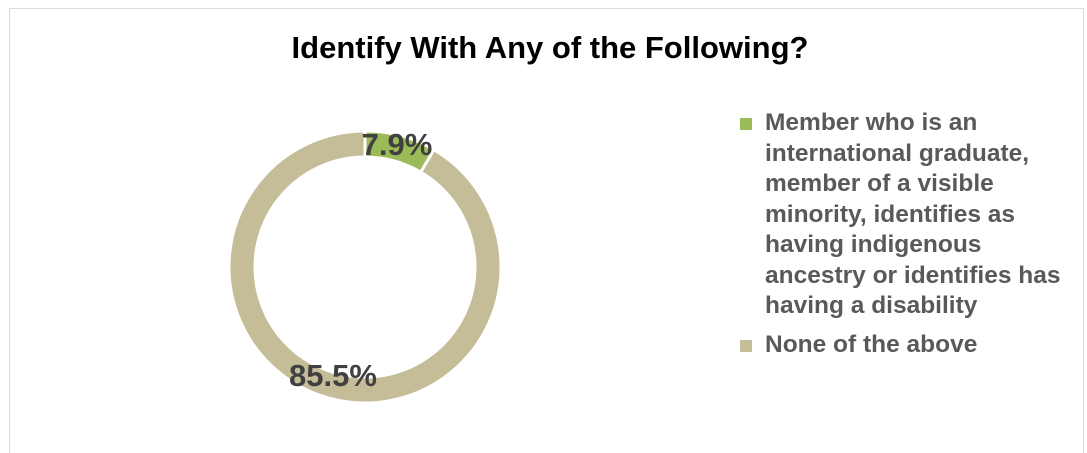 The width and height of the screenshot is (1087, 453). Describe the element at coordinates (746, 124) in the screenshot. I see `legend-swatch-member` at that location.